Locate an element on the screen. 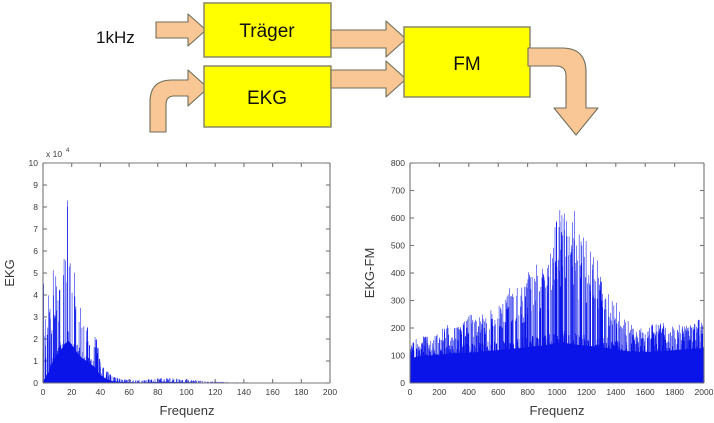 This screenshot has width=714, height=423. y-tick-label: 300 is located at coordinates (398, 301).